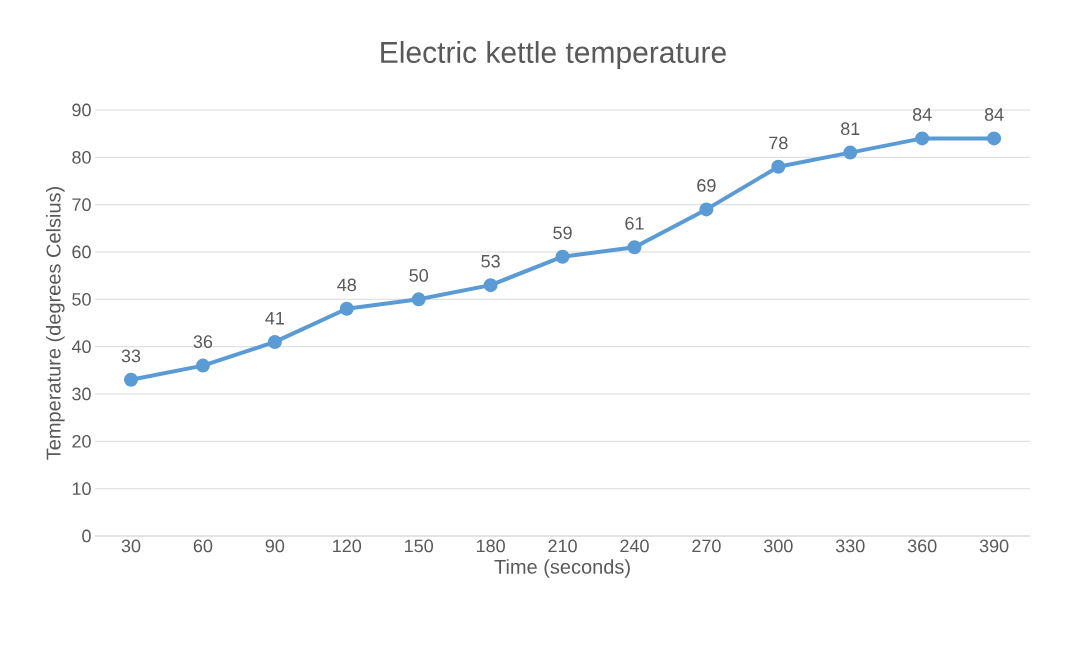 This screenshot has height=648, width=1087. What do you see at coordinates (553, 55) in the screenshot?
I see `chart-title: Electric kettle temperature` at bounding box center [553, 55].